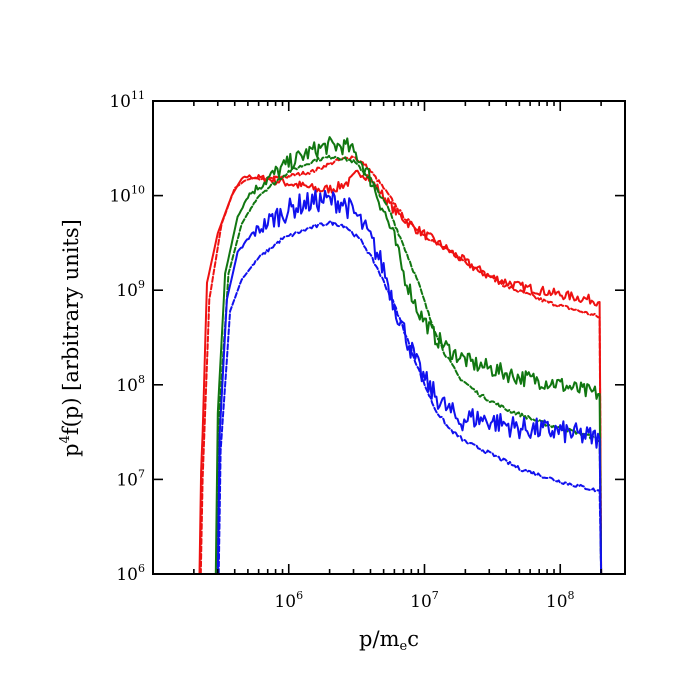 This screenshot has height=675, width=692. Describe the element at coordinates (127, 195) in the screenshot. I see `y-tick-label: 10¹⁰` at that location.